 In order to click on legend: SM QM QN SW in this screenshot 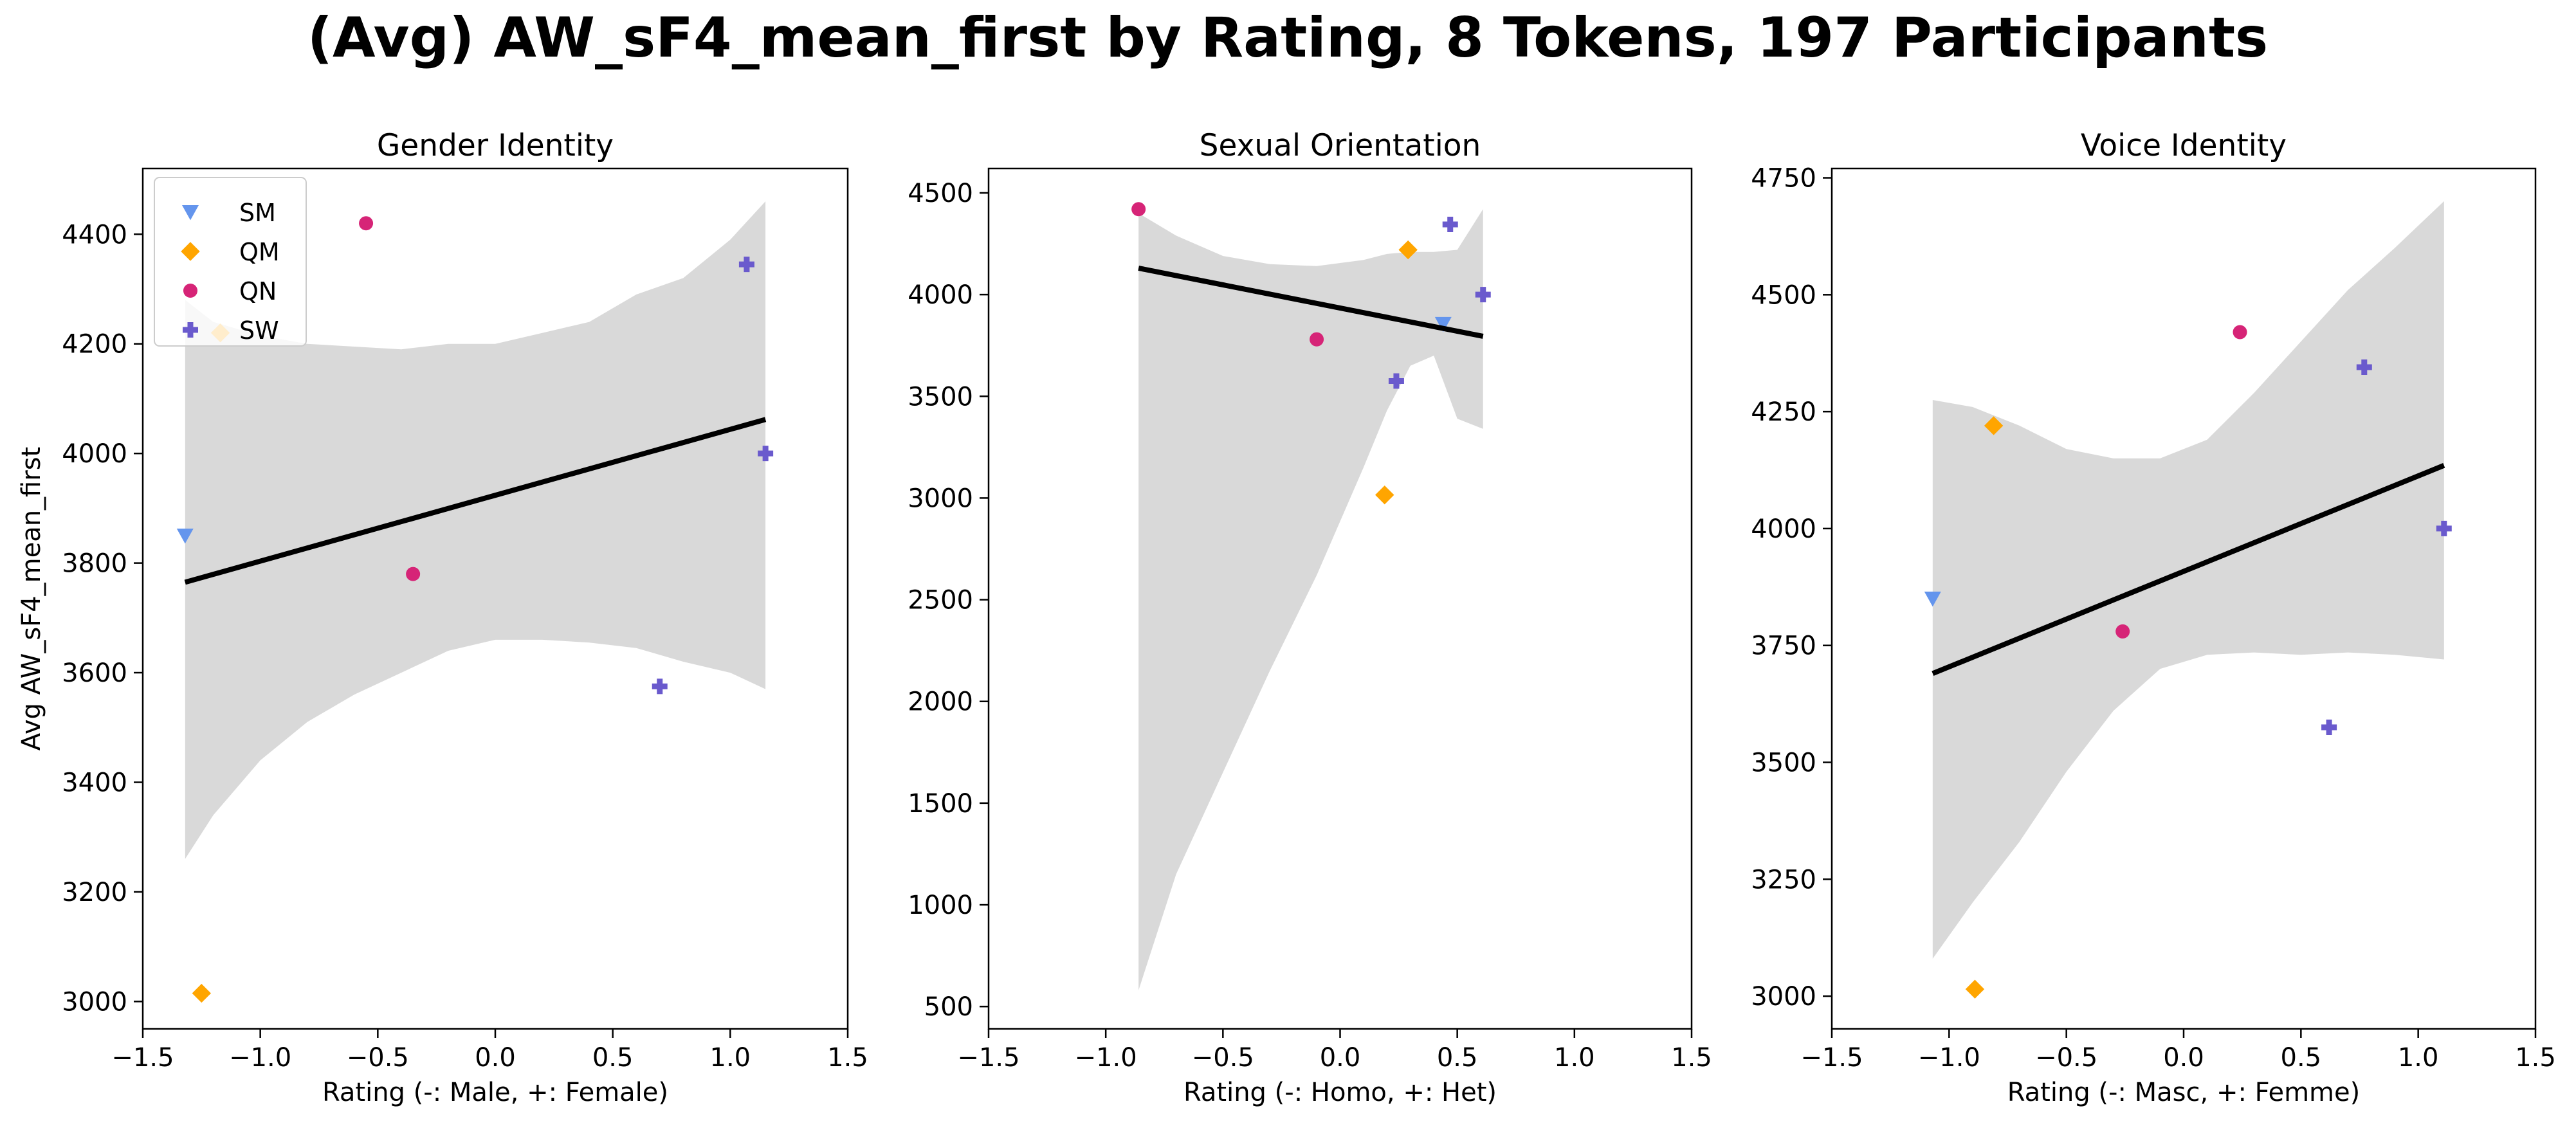, I will do `click(231, 262)`.